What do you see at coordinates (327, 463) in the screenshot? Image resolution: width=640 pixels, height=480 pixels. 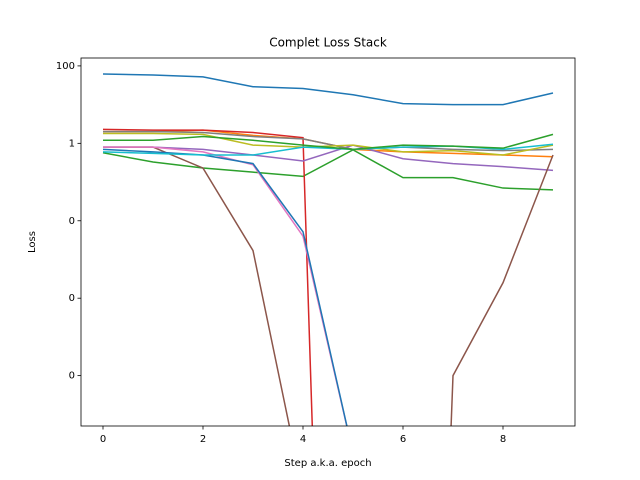 I see `x-axis-label: Step a.k.a. epoch` at bounding box center [327, 463].